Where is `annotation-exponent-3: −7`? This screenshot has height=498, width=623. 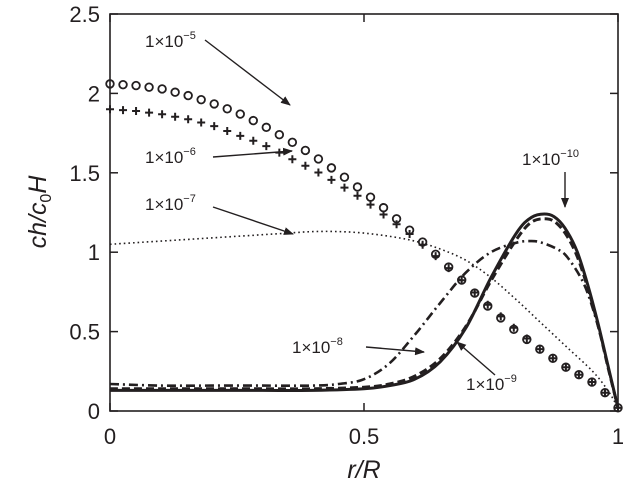 annotation-exponent-3: −7 is located at coordinates (189, 199).